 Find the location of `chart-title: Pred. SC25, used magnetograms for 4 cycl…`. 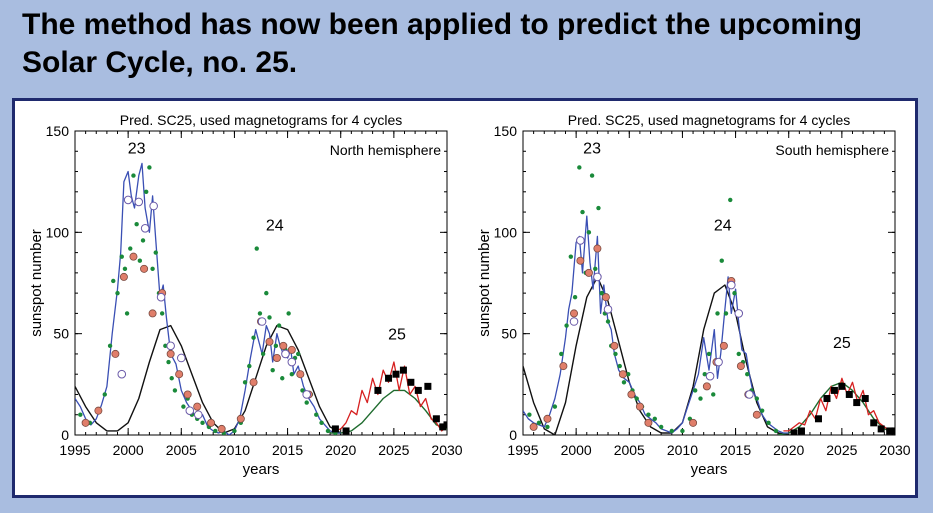

chart-title: Pred. SC25, used magnetograms for 4 cycl… is located at coordinates (261, 120).